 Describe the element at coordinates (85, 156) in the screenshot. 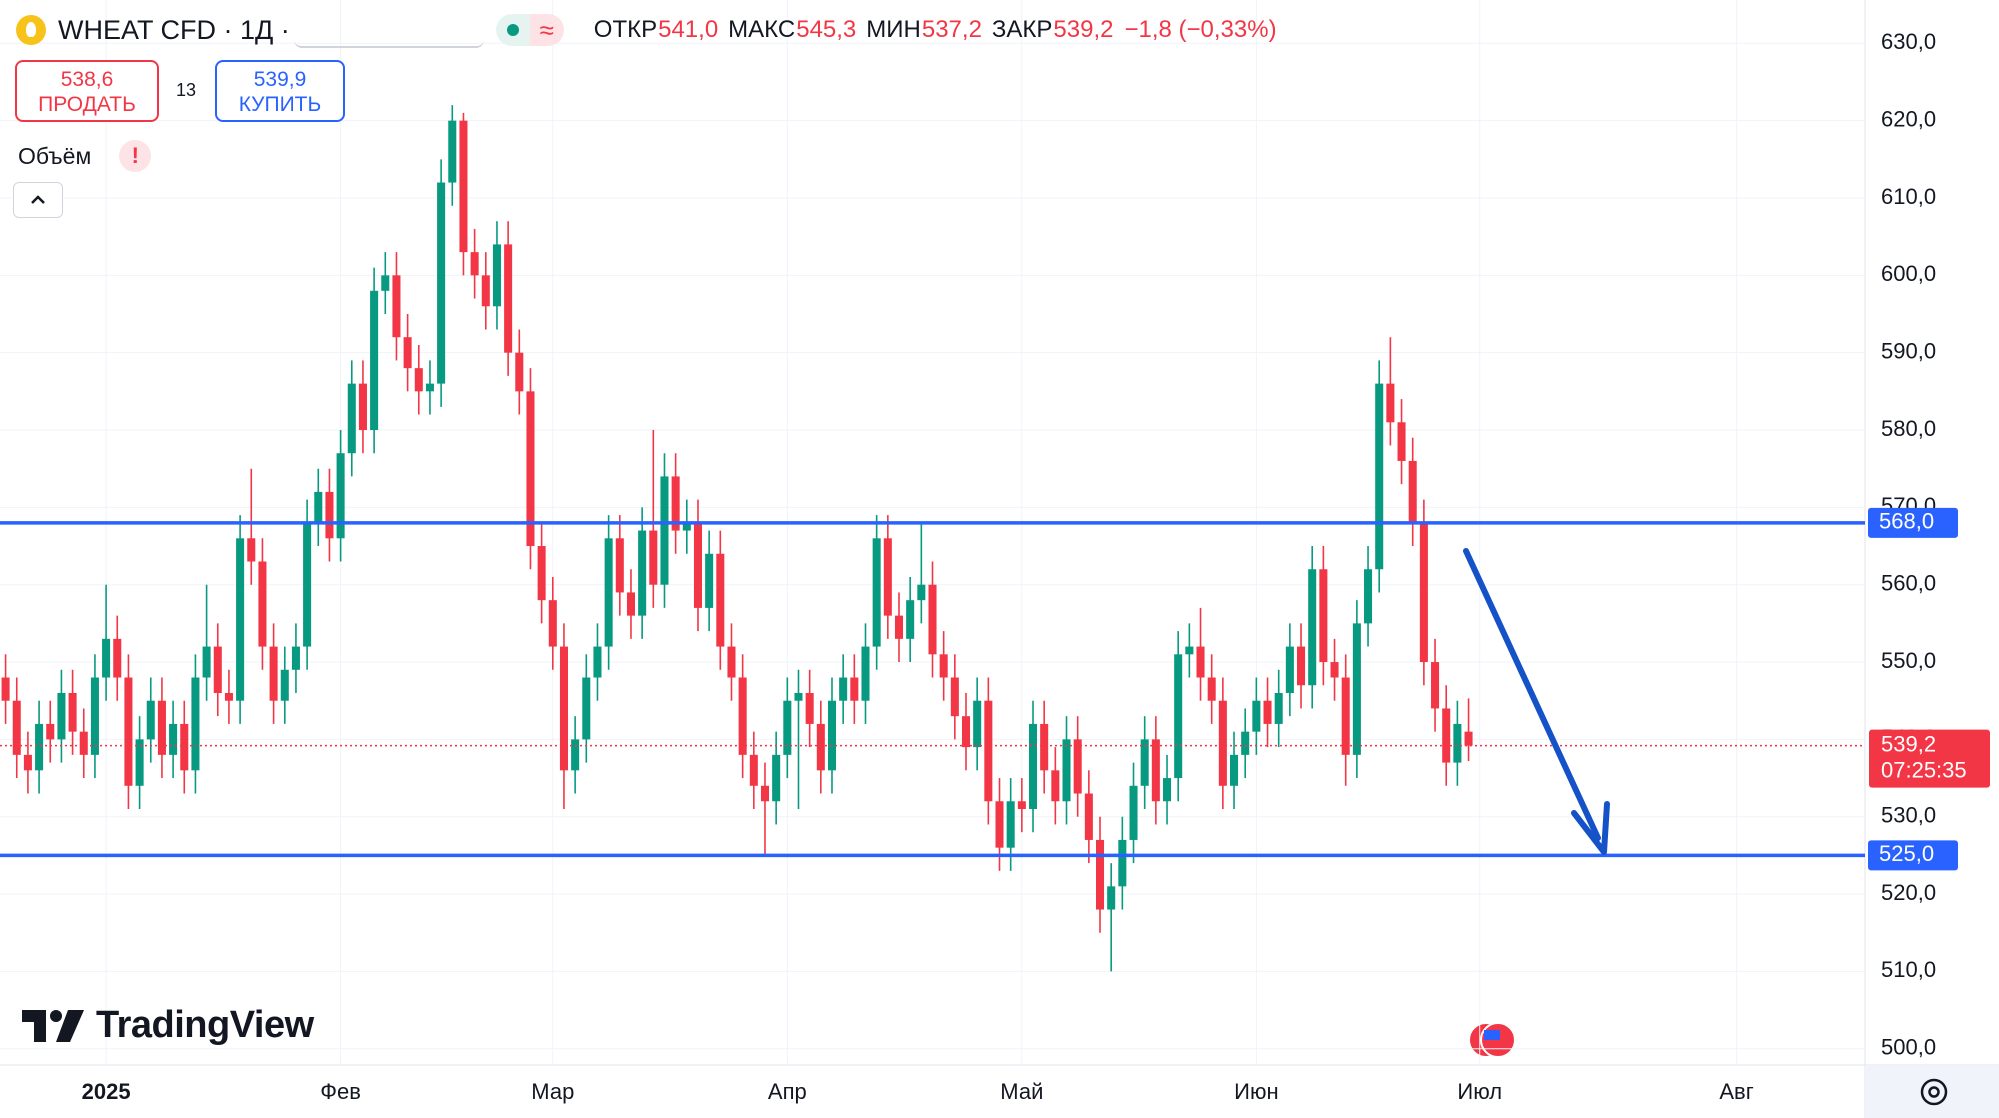

I see `volume-indicator: Объём !` at that location.